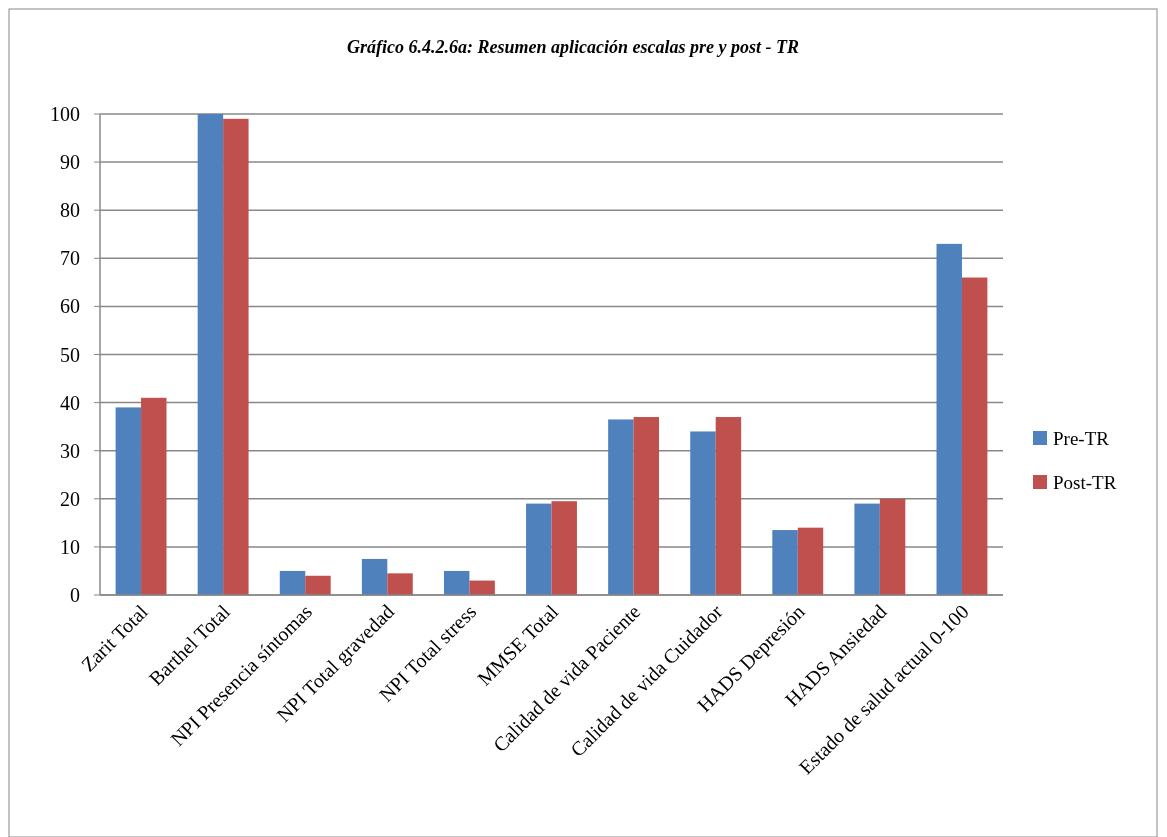 The width and height of the screenshot is (1167, 837). Describe the element at coordinates (70, 498) in the screenshot. I see `y-tick-label: 20` at that location.